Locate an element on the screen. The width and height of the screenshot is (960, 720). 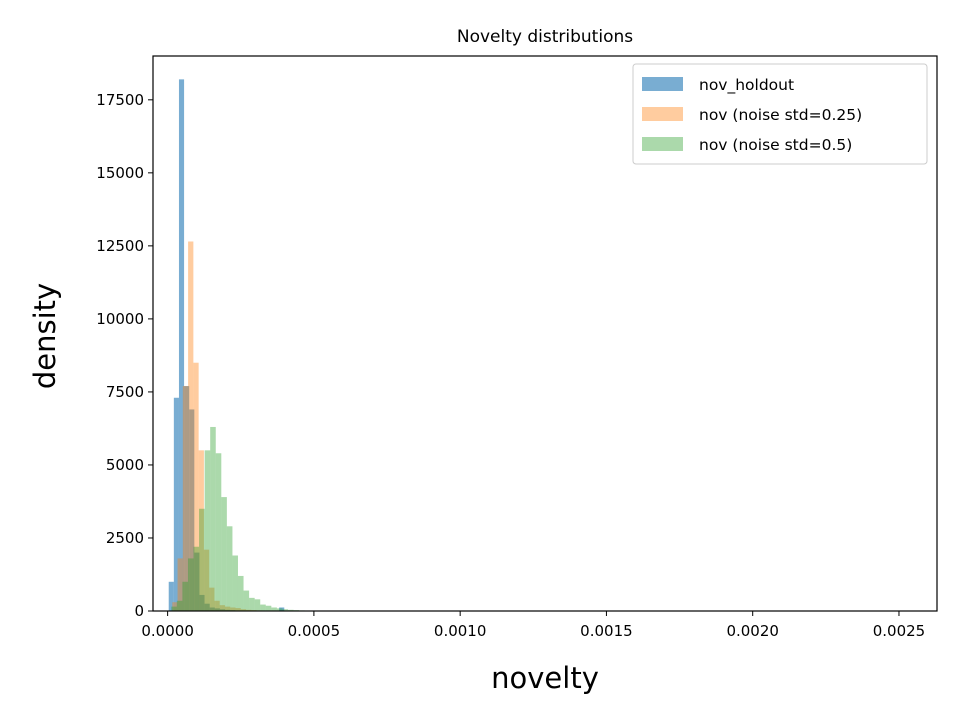
legend-entry-label: nov (noise std=0.25) is located at coordinates (780, 115).